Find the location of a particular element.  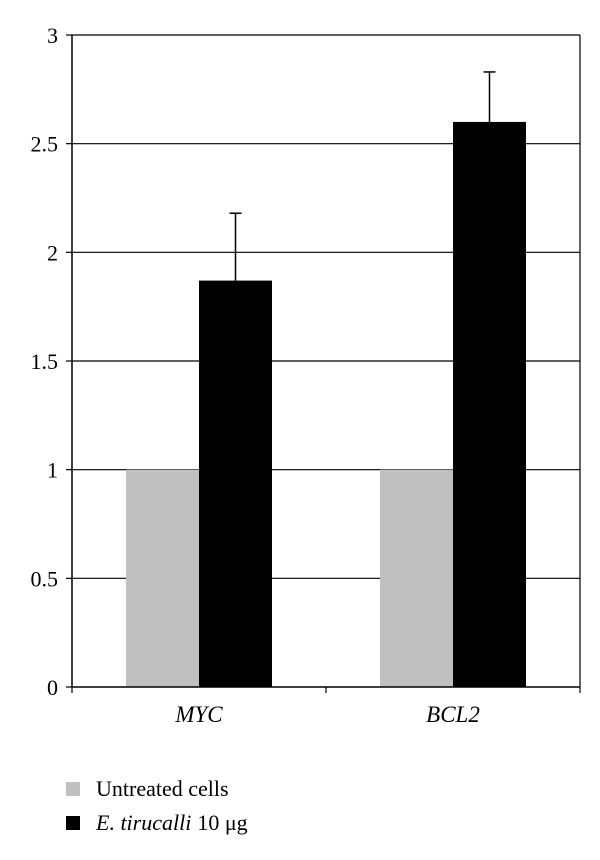

x-category-label: BCL2 is located at coordinates (453, 714).